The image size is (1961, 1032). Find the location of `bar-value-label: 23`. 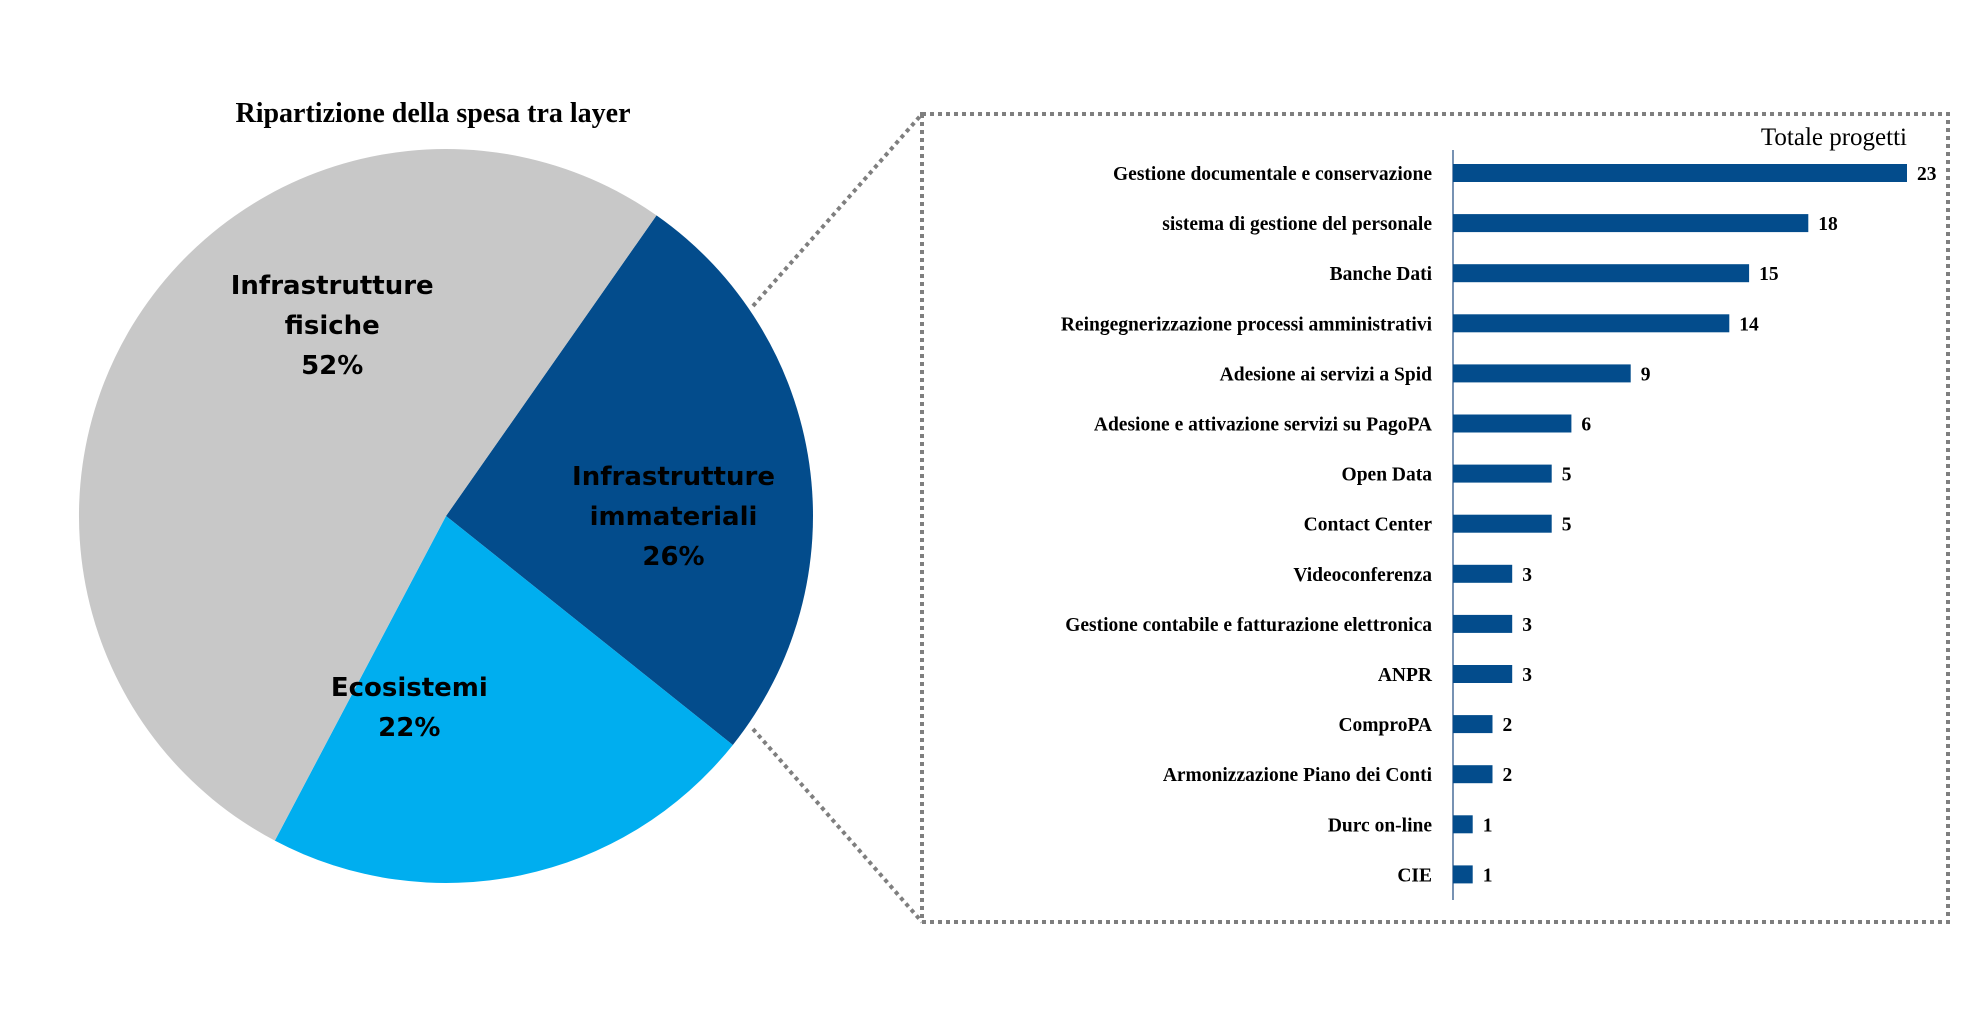

bar-value-label: 23 is located at coordinates (1927, 174).